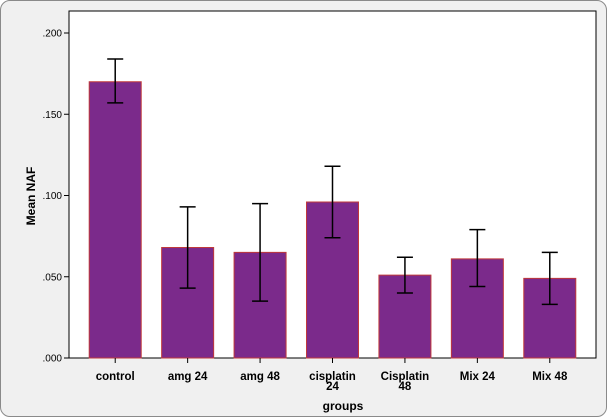  I want to click on x-tick-label: control, so click(115, 377).